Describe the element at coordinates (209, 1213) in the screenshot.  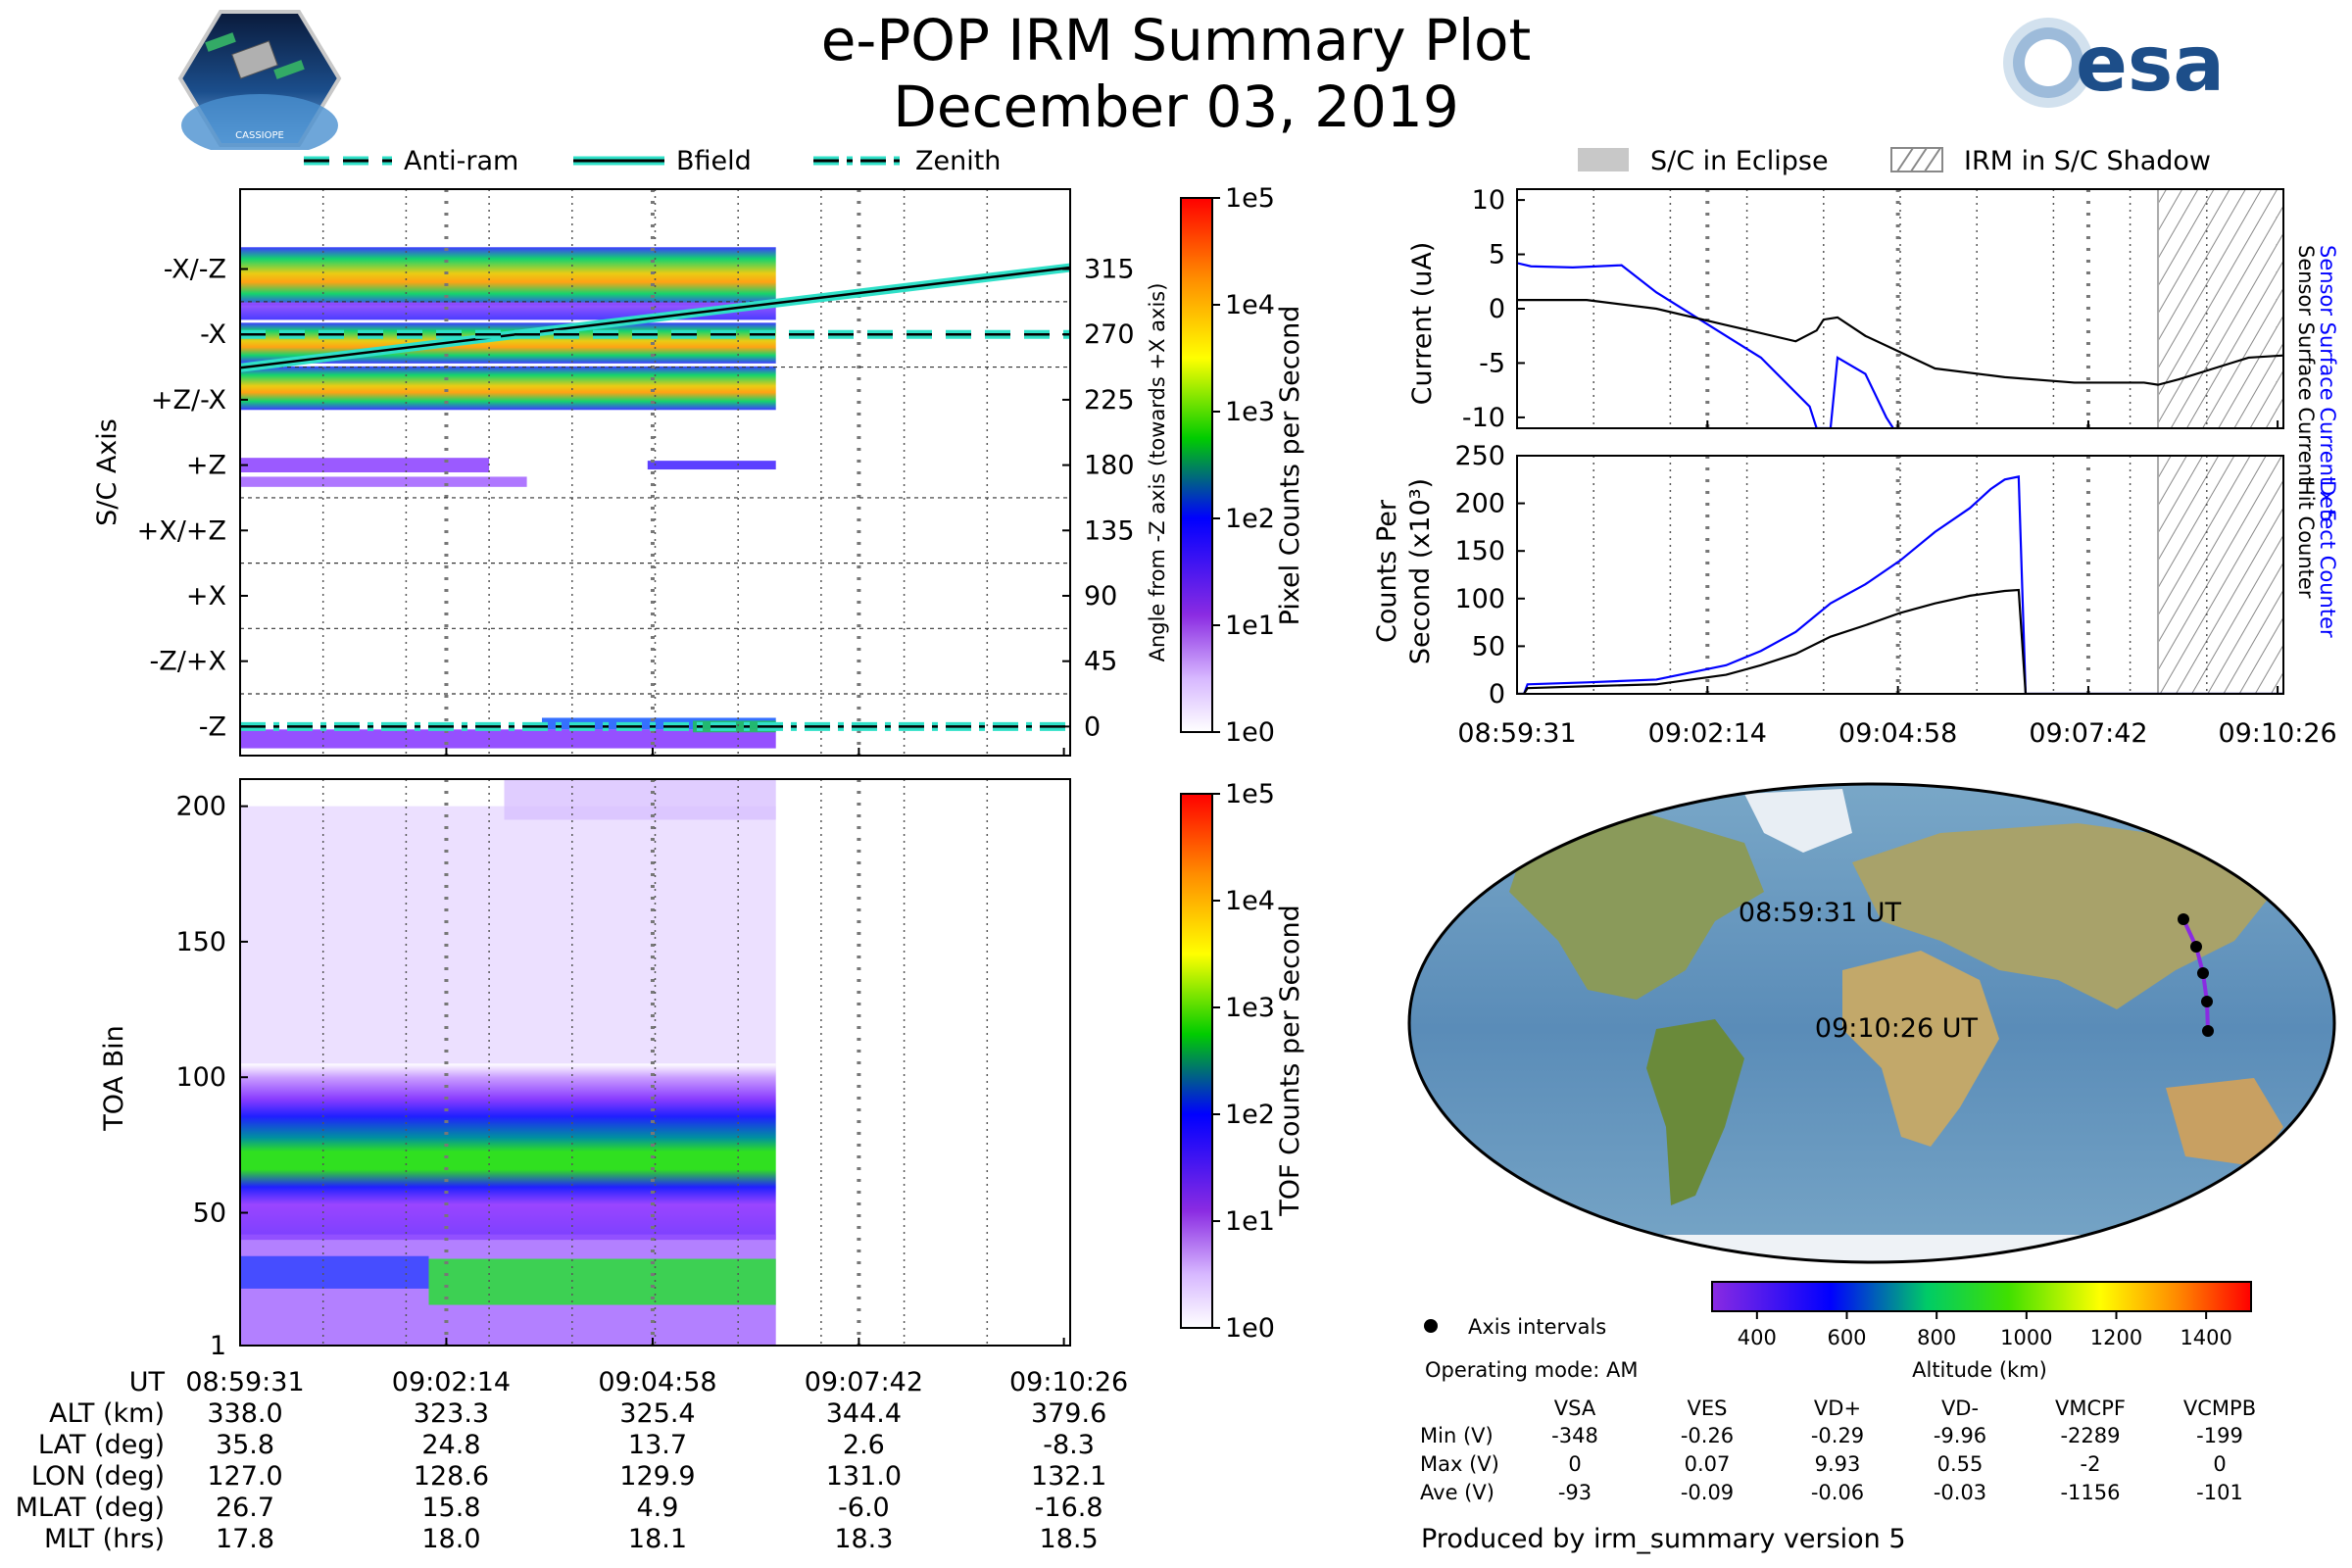
I see `toa-ytick-label: 50` at that location.